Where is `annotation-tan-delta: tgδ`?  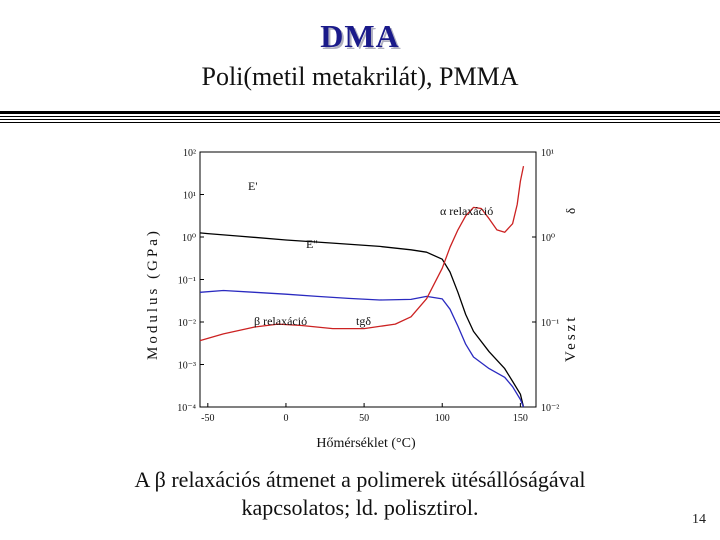
annotation-tan-delta: tgδ is located at coordinates (363, 321).